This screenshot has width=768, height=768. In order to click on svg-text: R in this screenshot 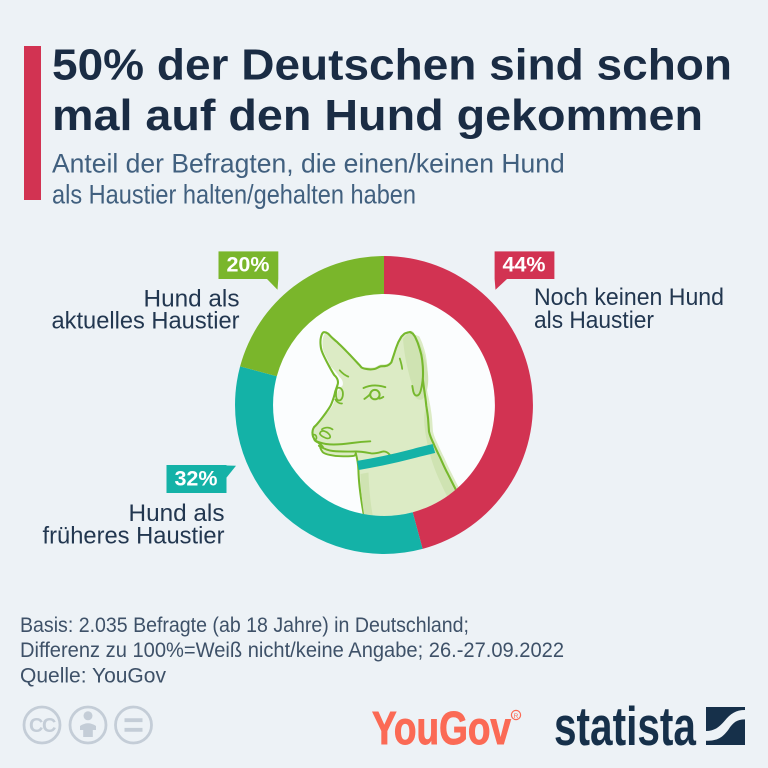, I will do `click(516, 716)`.